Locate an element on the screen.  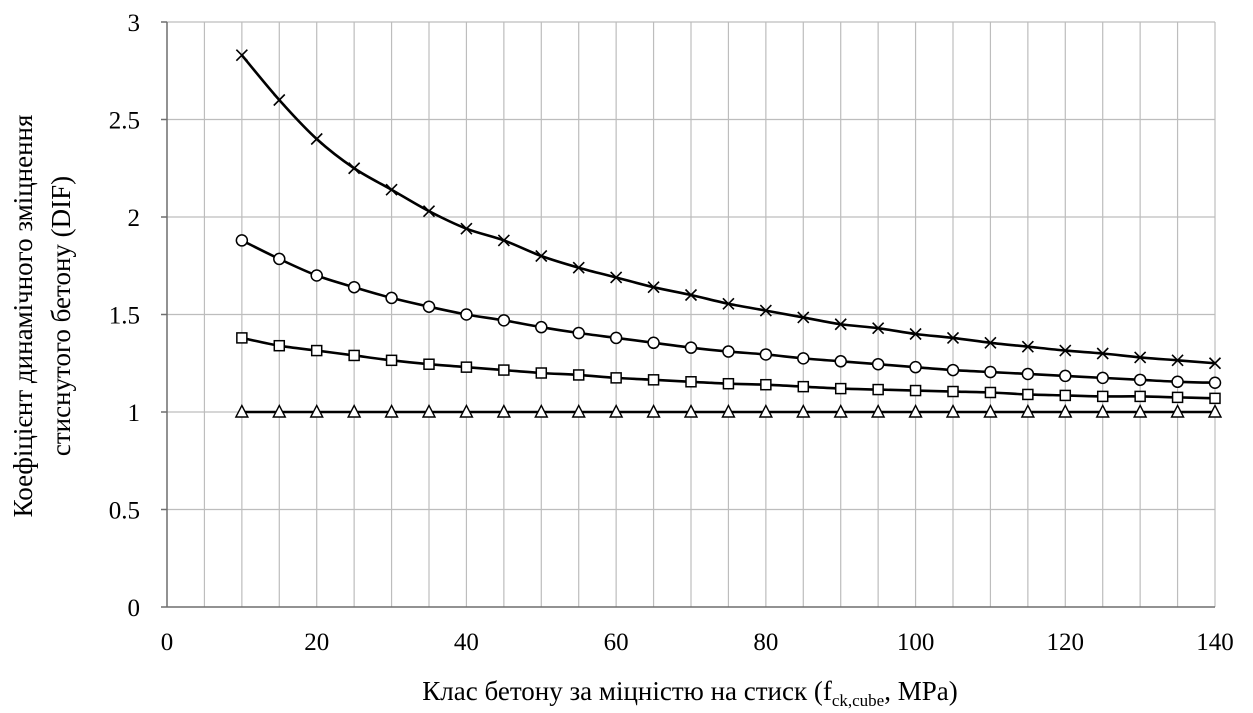
y-tick-label: 1.5 is located at coordinates (124, 316).